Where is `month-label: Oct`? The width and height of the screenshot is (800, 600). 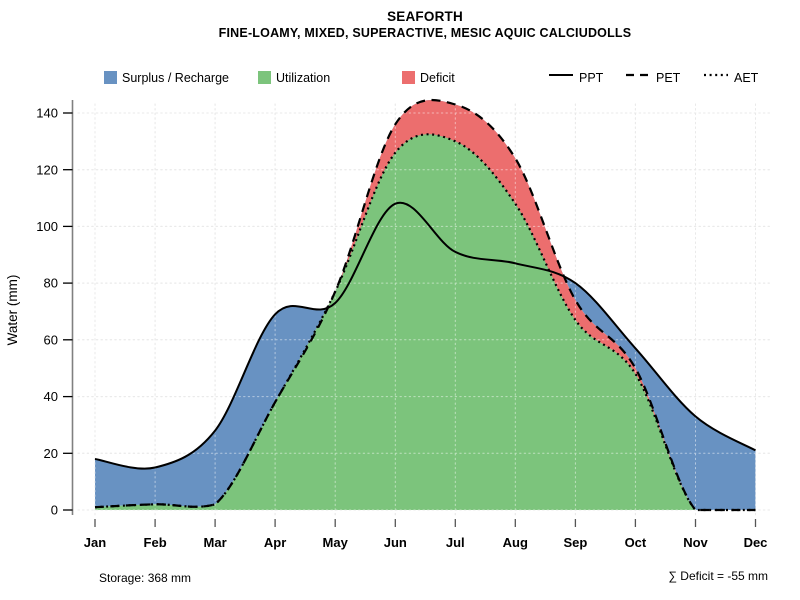 month-label: Oct is located at coordinates (636, 542).